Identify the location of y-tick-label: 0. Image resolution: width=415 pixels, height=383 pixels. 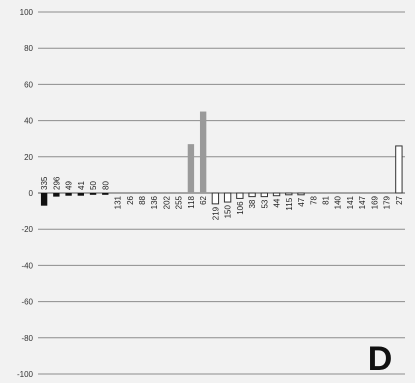
(31, 193).